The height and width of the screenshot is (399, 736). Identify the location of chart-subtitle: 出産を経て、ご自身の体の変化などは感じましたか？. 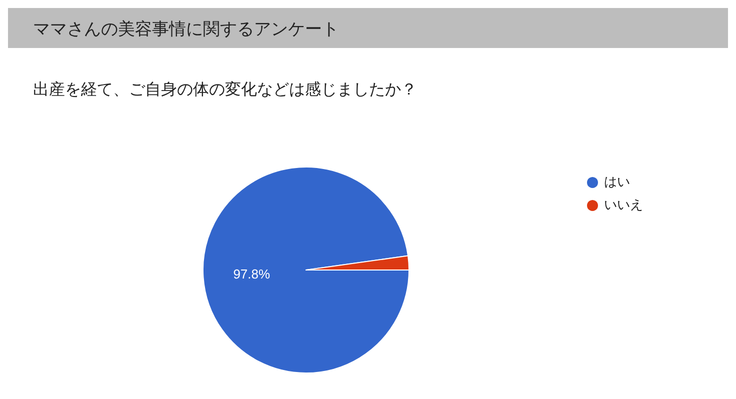
(225, 89).